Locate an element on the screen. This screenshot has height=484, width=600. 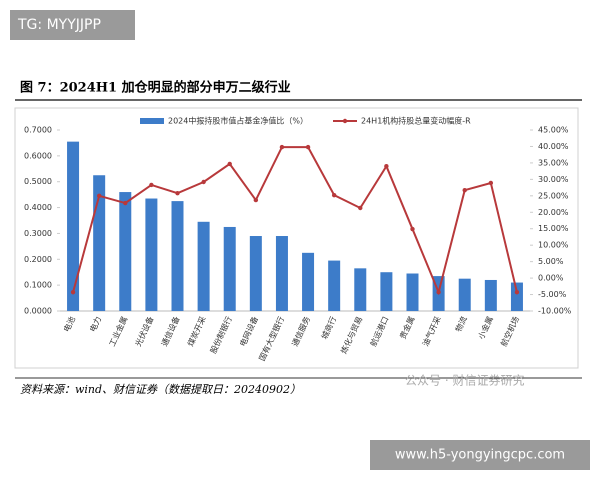
x-tick-label: 光伏设备 is located at coordinates (144, 331).